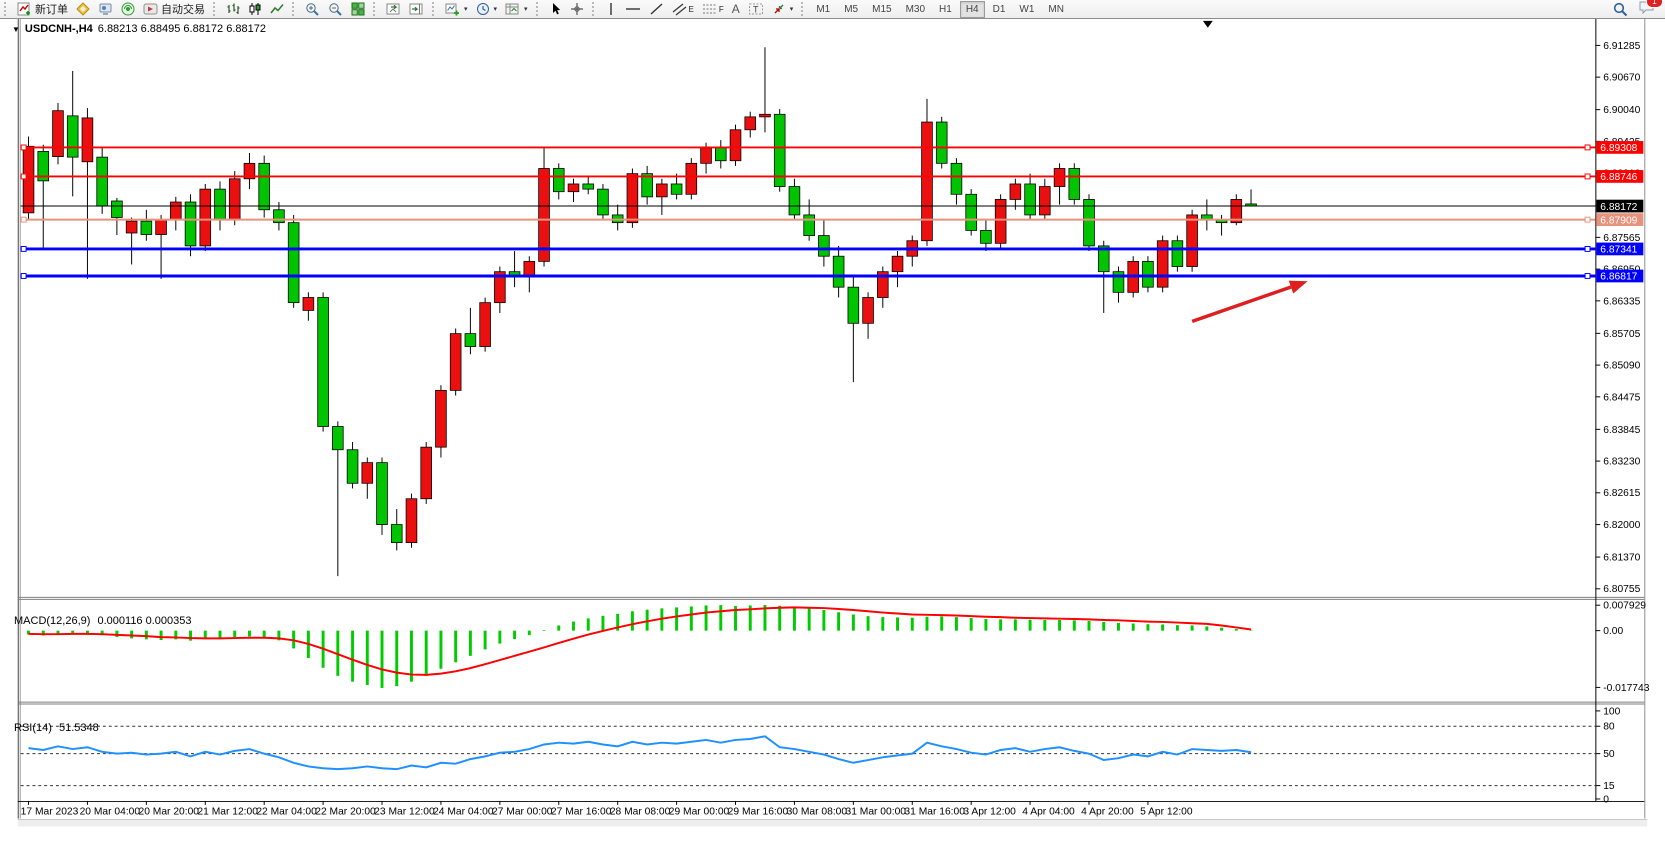 This screenshot has height=844, width=1665. I want to click on timeframe-button-h1: H1, so click(945, 9).